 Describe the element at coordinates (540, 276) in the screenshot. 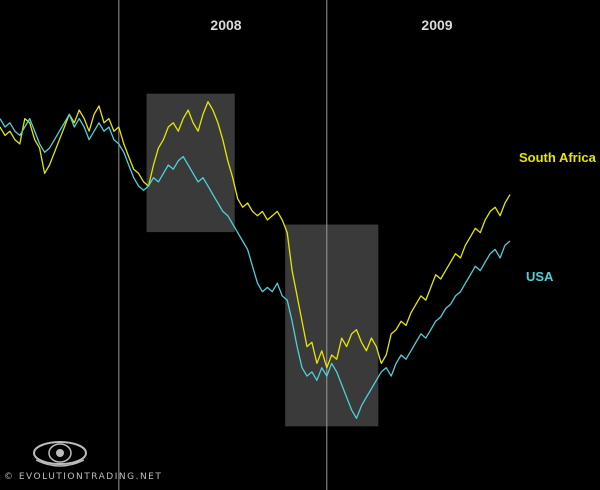

I see `series-label-usa: USA` at that location.